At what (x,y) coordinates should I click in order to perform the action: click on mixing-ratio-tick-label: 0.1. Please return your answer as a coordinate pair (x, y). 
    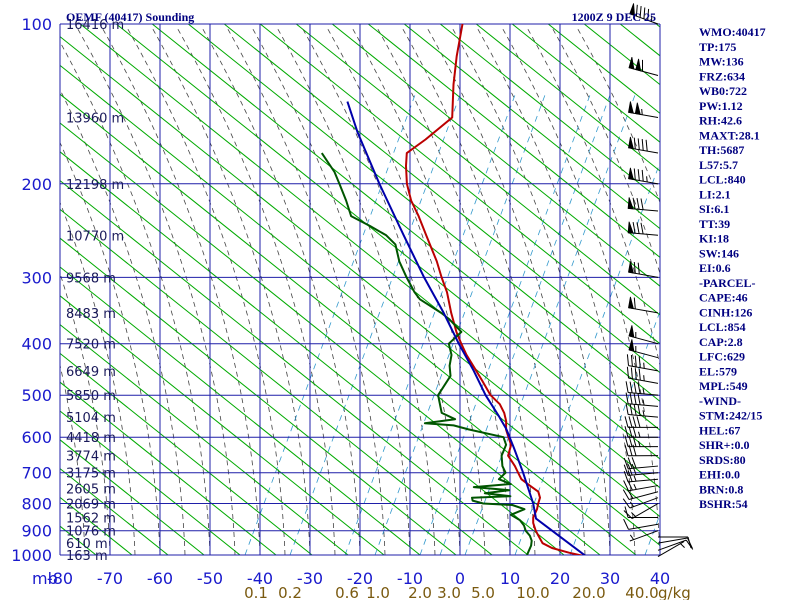
    Looking at the image, I should click on (256, 592).